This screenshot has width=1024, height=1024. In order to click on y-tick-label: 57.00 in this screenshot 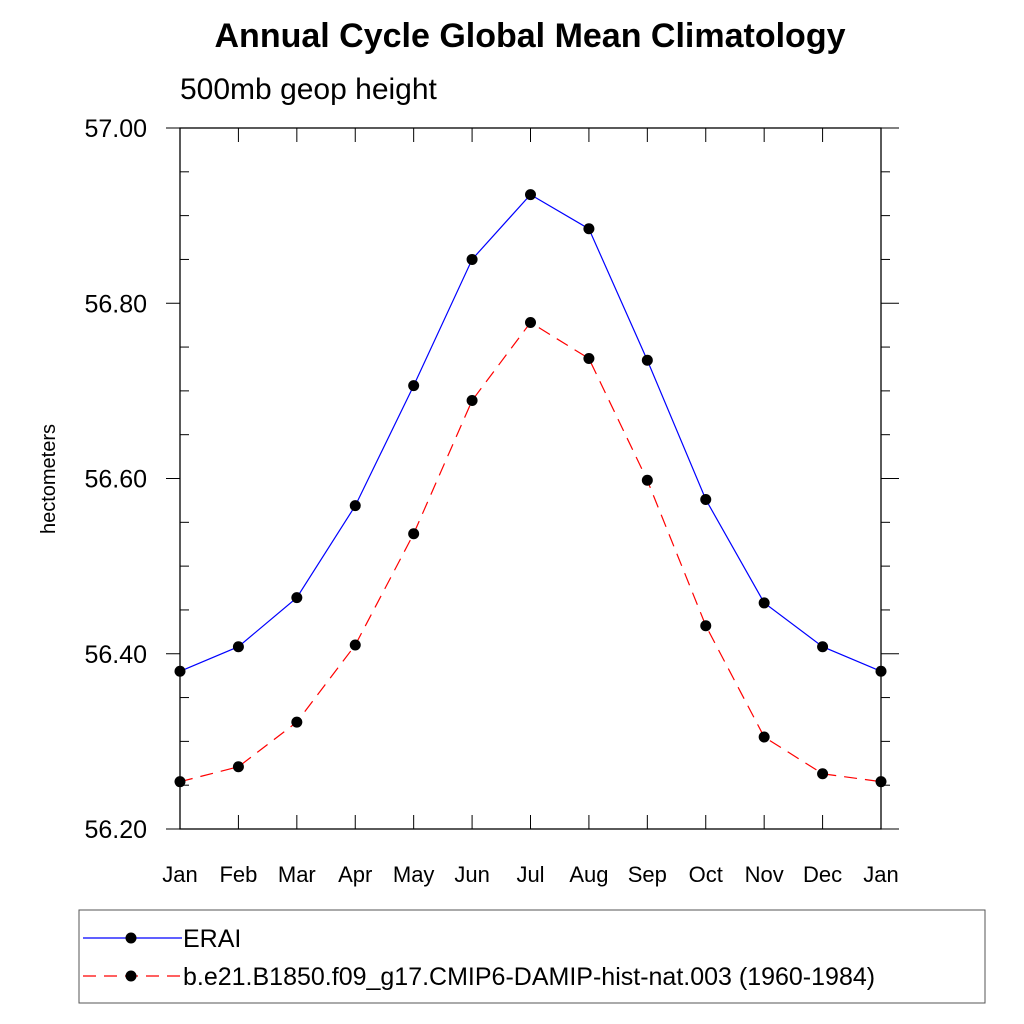, I will do `click(115, 129)`.